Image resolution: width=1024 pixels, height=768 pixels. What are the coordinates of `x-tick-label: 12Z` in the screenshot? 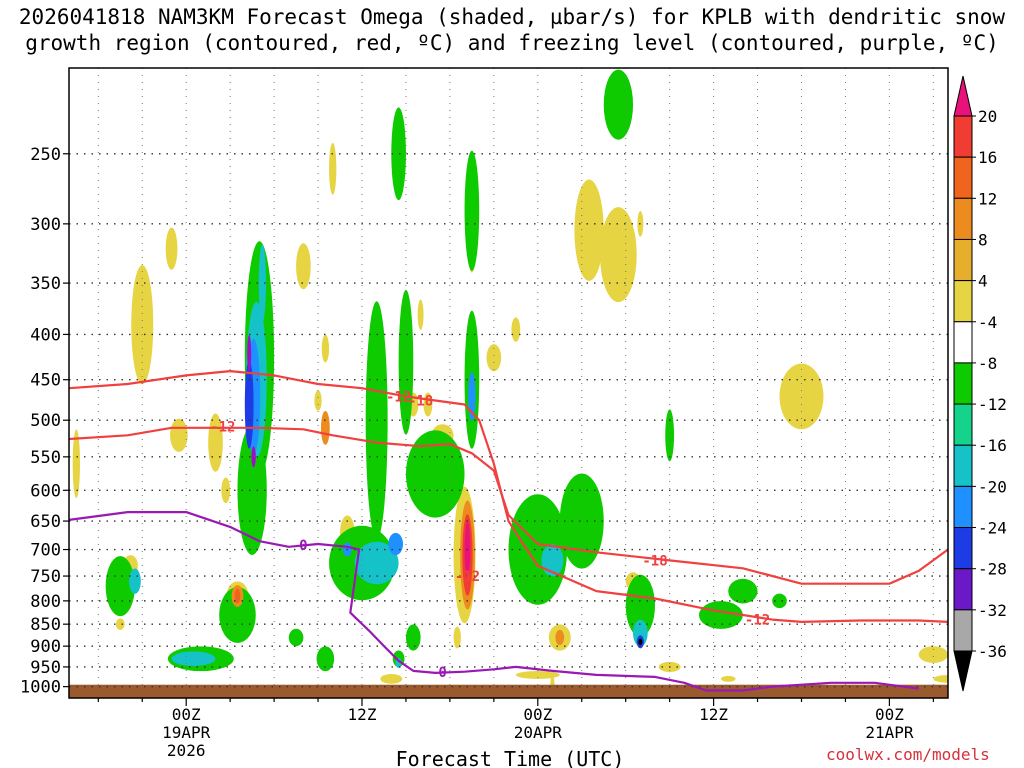 It's located at (362, 714).